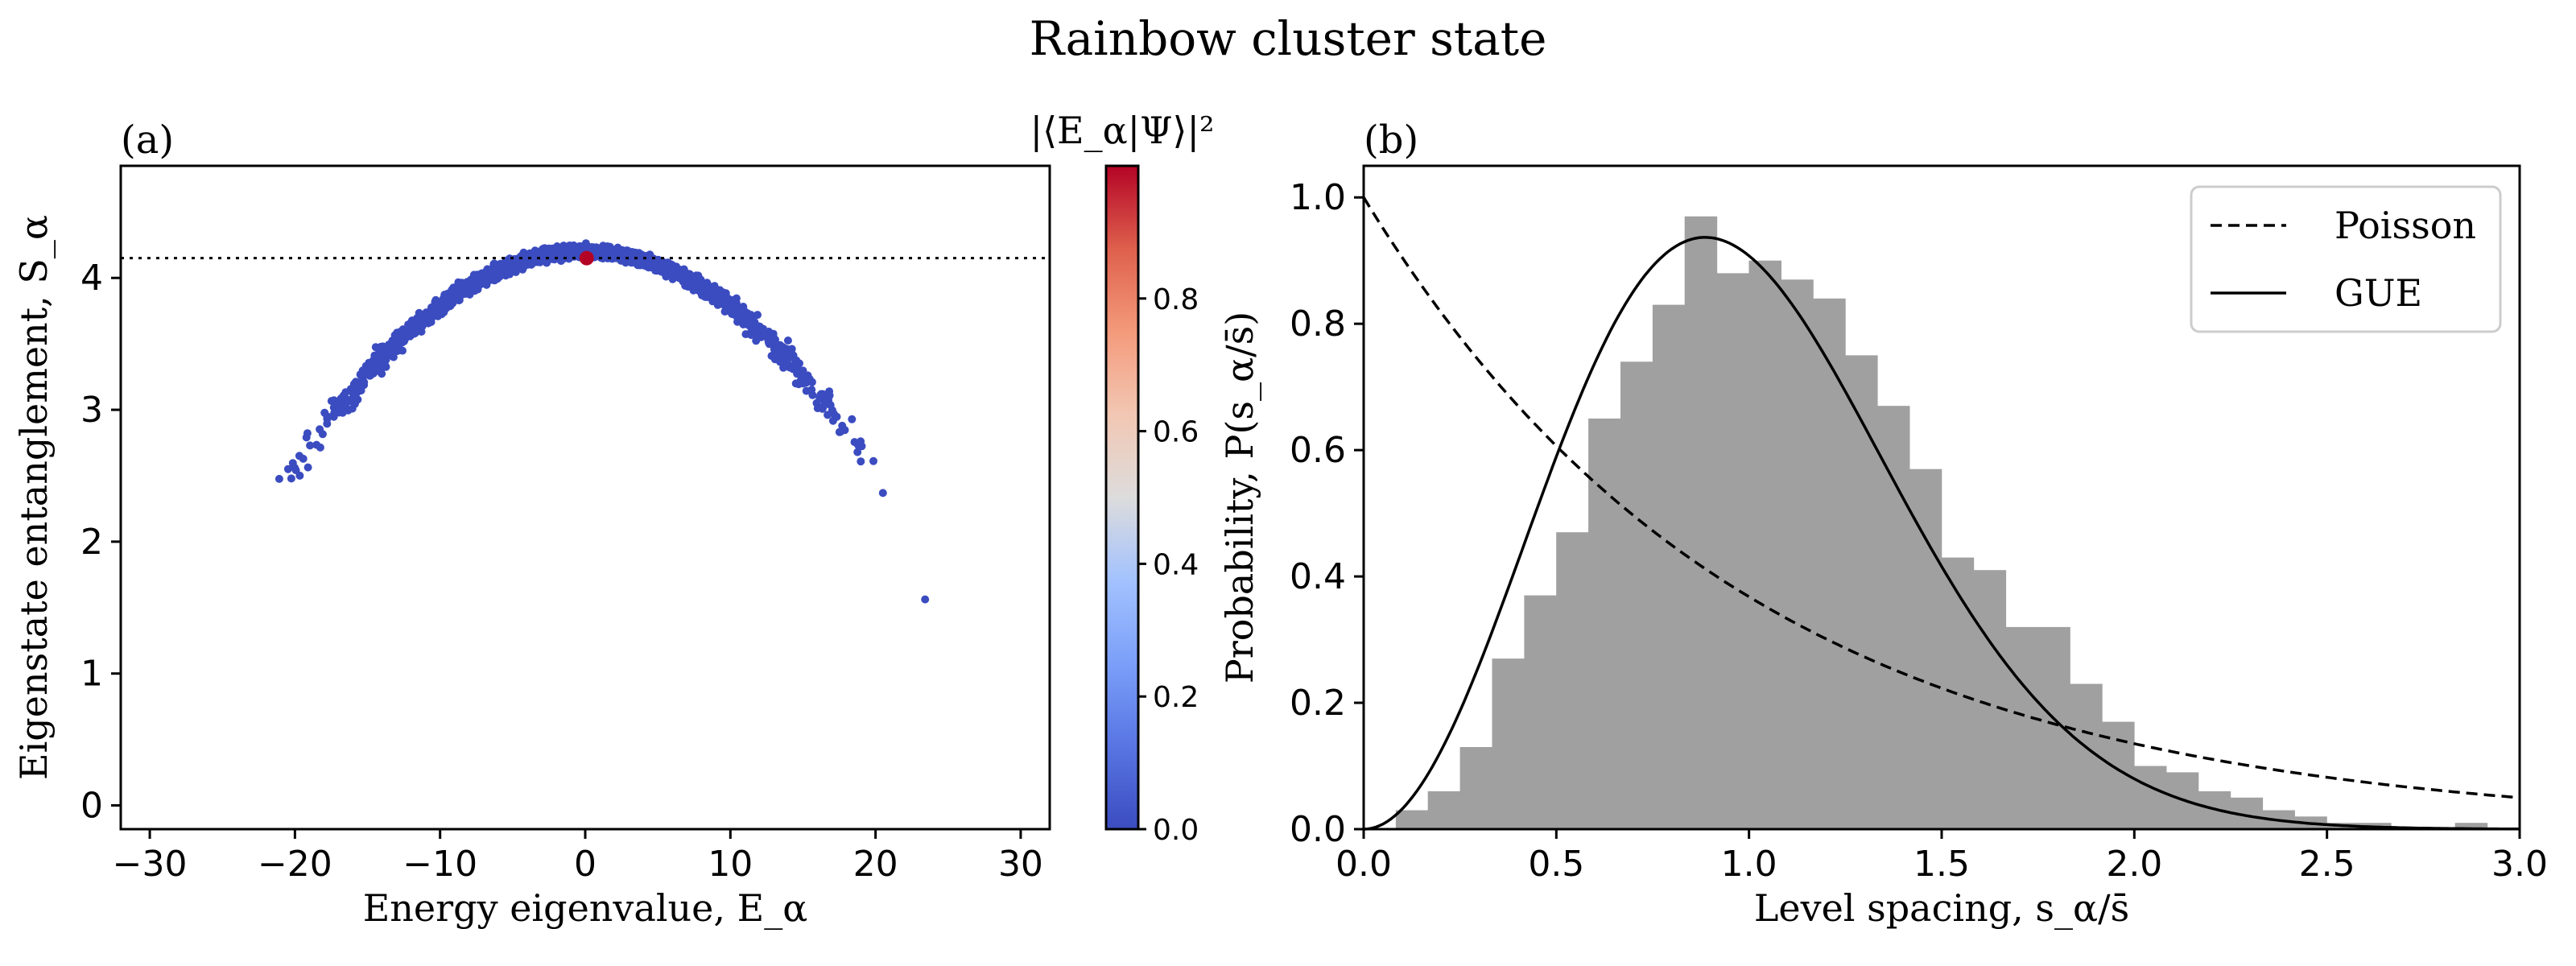 Image resolution: width=2576 pixels, height=966 pixels. What do you see at coordinates (1176, 697) in the screenshot?
I see `colorbar-tick-label: 0.2` at bounding box center [1176, 697].